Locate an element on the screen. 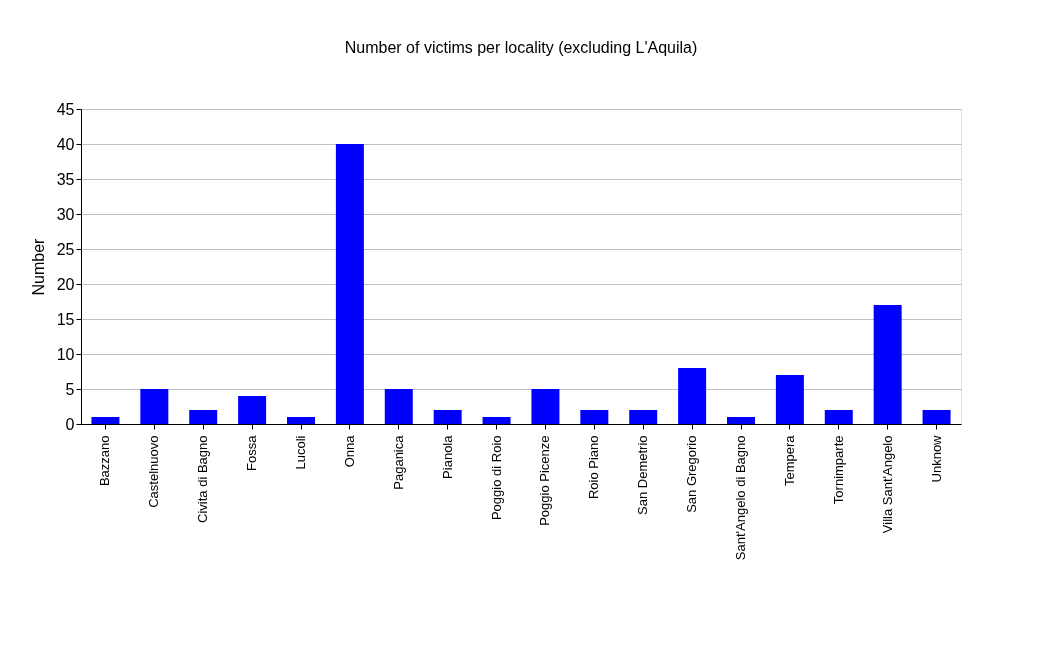 This screenshot has width=1038, height=647. x-tick-label: San Gregorio is located at coordinates (692, 474).